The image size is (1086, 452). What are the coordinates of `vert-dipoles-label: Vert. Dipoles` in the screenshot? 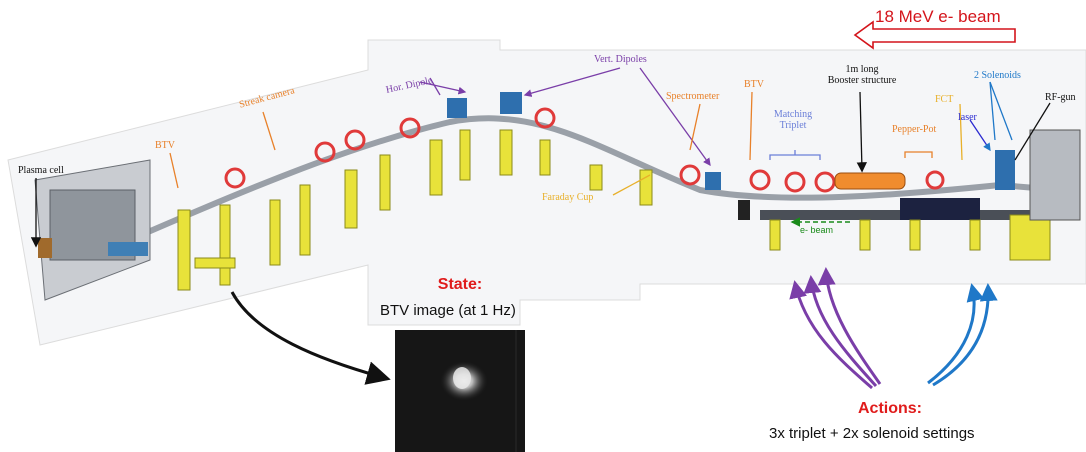 It's located at (620, 59).